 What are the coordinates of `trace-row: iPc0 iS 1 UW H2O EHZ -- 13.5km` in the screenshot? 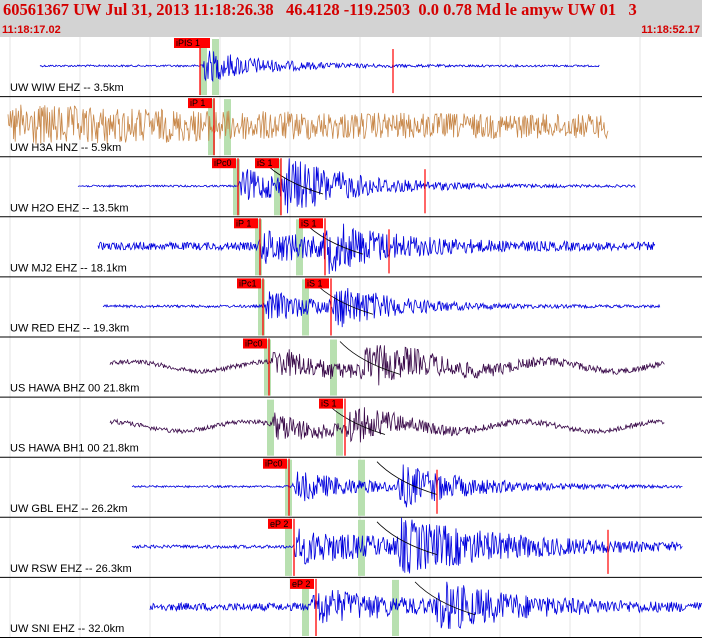 It's located at (351, 188).